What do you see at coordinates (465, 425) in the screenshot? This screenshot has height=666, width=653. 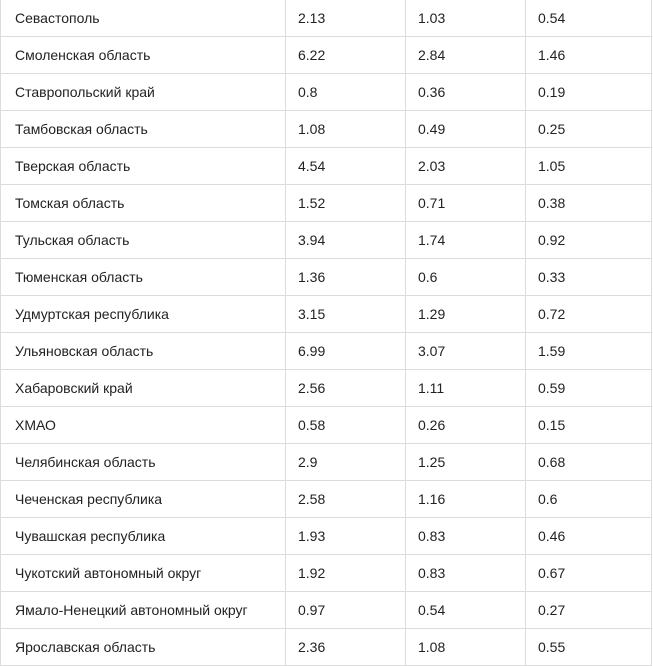 I see `value-cell-2: 0.26` at bounding box center [465, 425].